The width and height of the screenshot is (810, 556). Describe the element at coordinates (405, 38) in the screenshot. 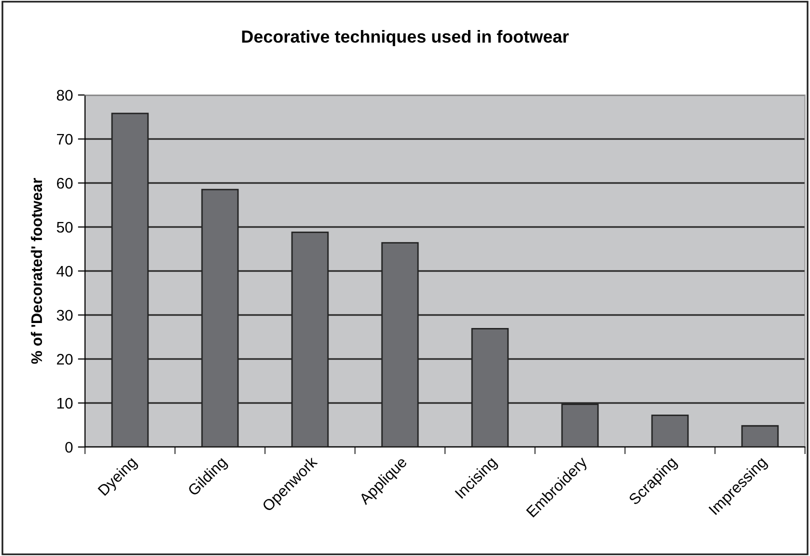

I see `chart-title: Decorative techniques used in footwear` at that location.